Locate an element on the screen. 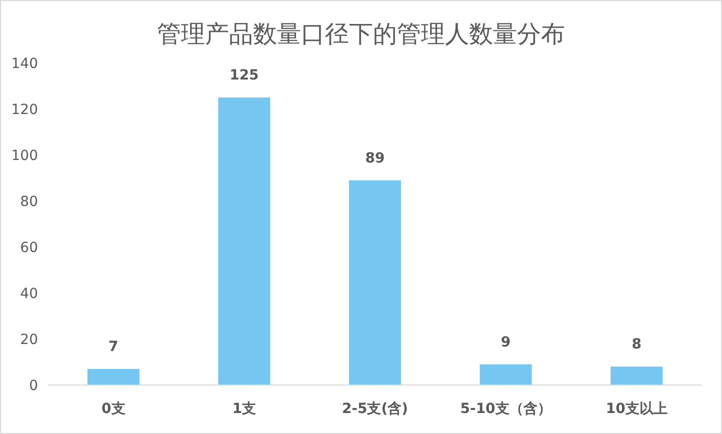 This screenshot has height=434, width=722. x-tick-label: 5-10支（含） is located at coordinates (506, 409).